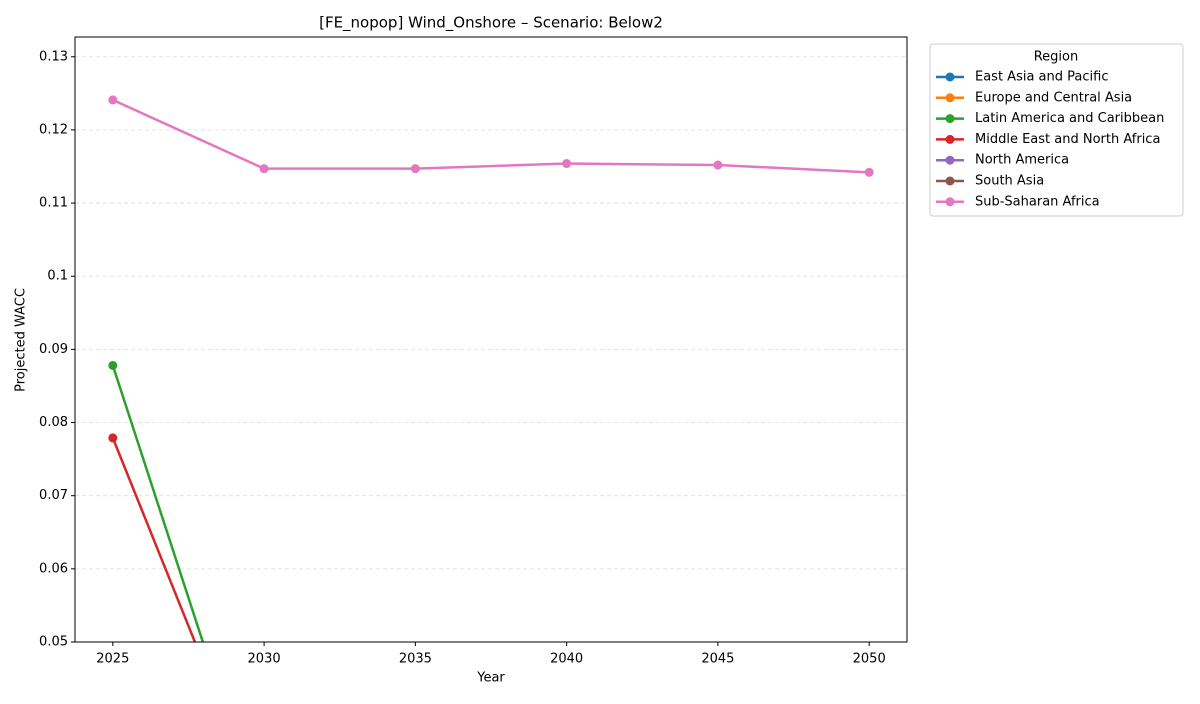  Describe the element at coordinates (53, 56) in the screenshot. I see `y-tick-label: 0.13` at that location.